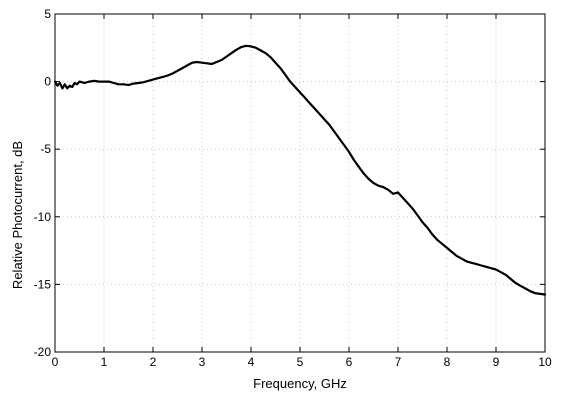  I want to click on x-tick-label: 9, so click(496, 362).